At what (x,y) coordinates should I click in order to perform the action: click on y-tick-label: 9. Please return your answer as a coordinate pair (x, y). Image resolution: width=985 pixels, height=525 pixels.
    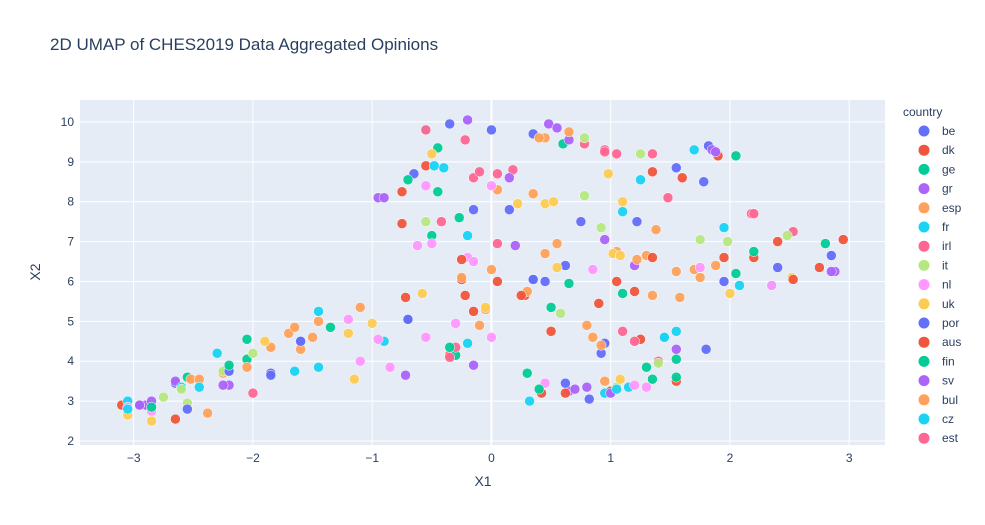
    Looking at the image, I should click on (70, 162).